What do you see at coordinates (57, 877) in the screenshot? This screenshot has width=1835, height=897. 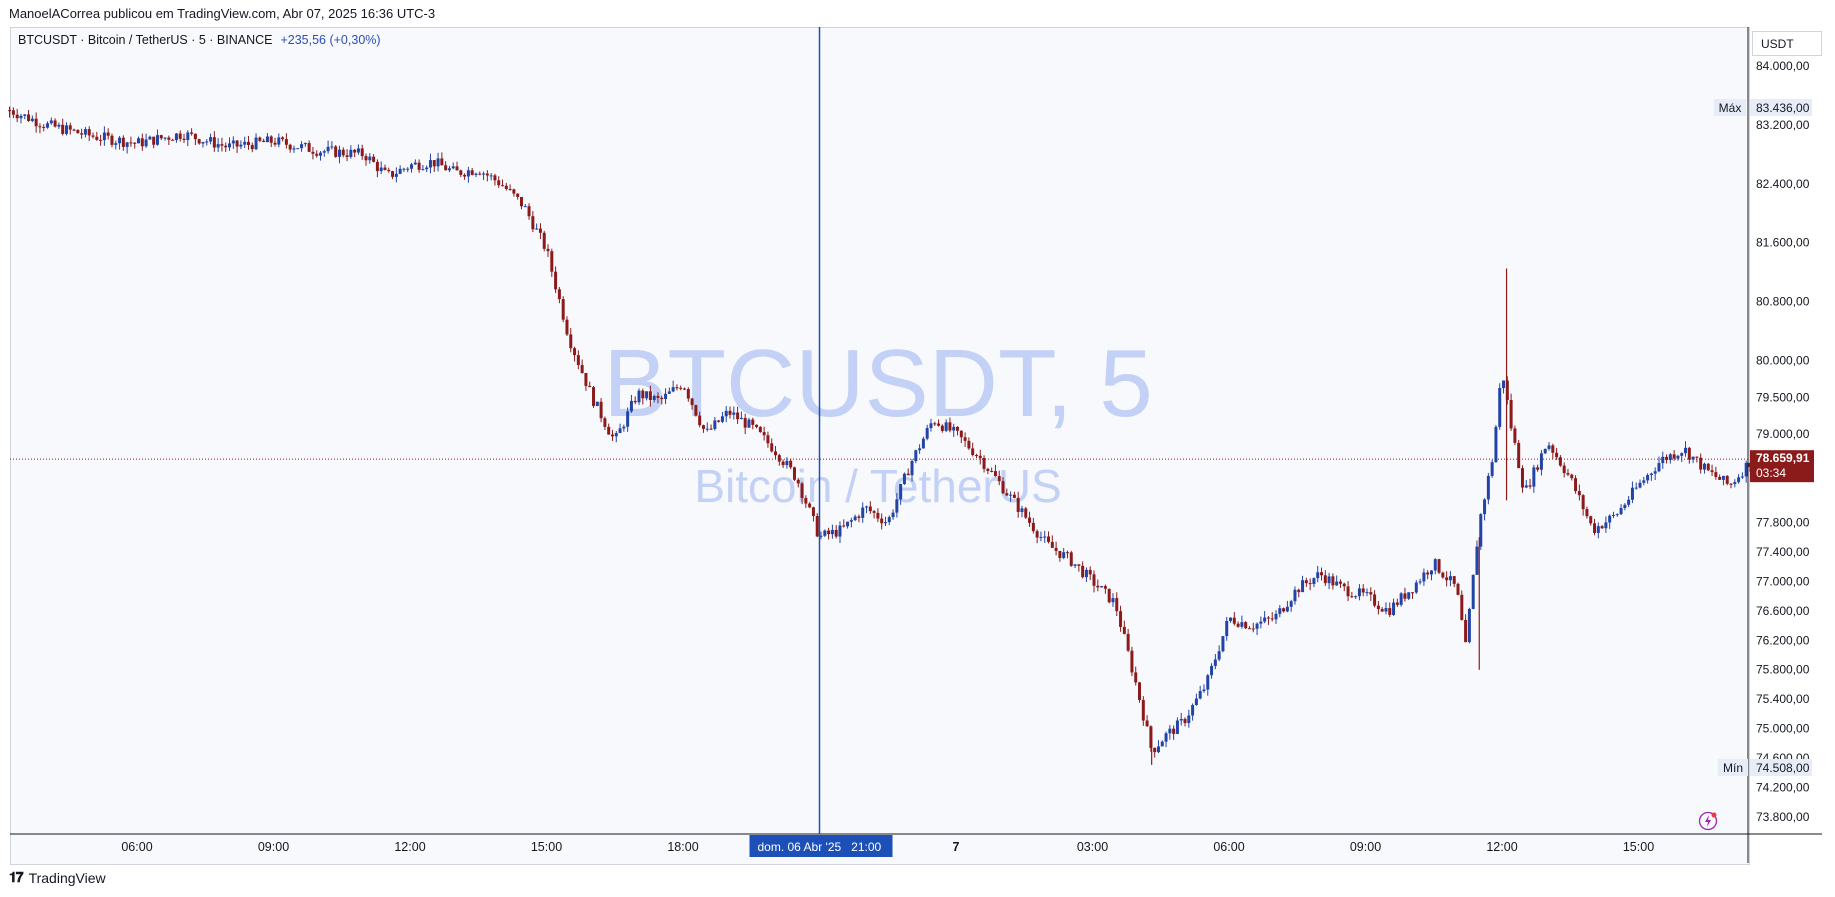 I see `tradingview-logo: 𝟏𝟕 TradingView` at bounding box center [57, 877].